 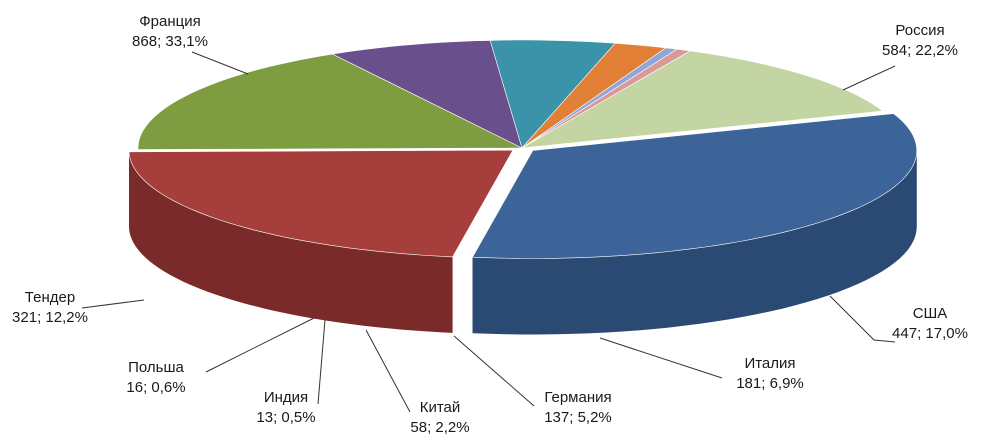 What do you see at coordinates (50, 317) in the screenshot?
I see `slice-value-8: 321; 12,2%` at bounding box center [50, 317].